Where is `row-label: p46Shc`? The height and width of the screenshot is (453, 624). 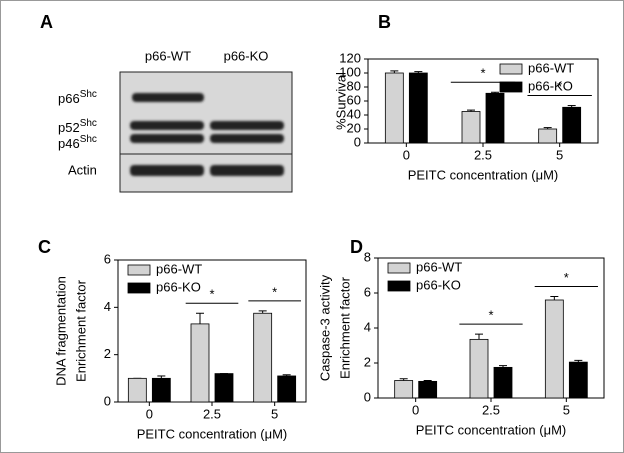
row-label: p46Shc is located at coordinates (77, 143).